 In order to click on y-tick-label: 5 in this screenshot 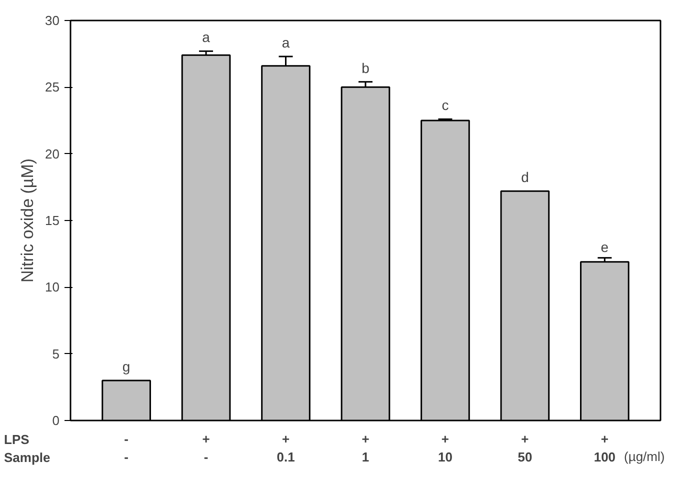, I will do `click(56, 354)`.